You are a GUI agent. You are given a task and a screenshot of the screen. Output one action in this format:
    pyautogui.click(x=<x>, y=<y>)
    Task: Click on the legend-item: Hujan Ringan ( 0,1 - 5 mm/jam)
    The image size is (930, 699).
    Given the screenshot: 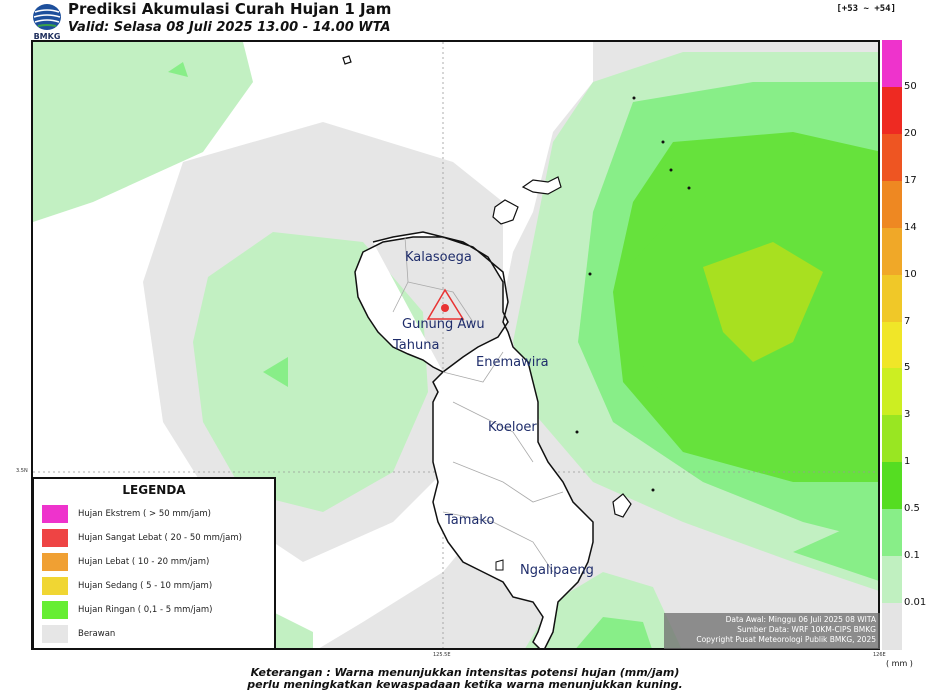 What is the action you would take?
    pyautogui.click(x=127, y=610)
    